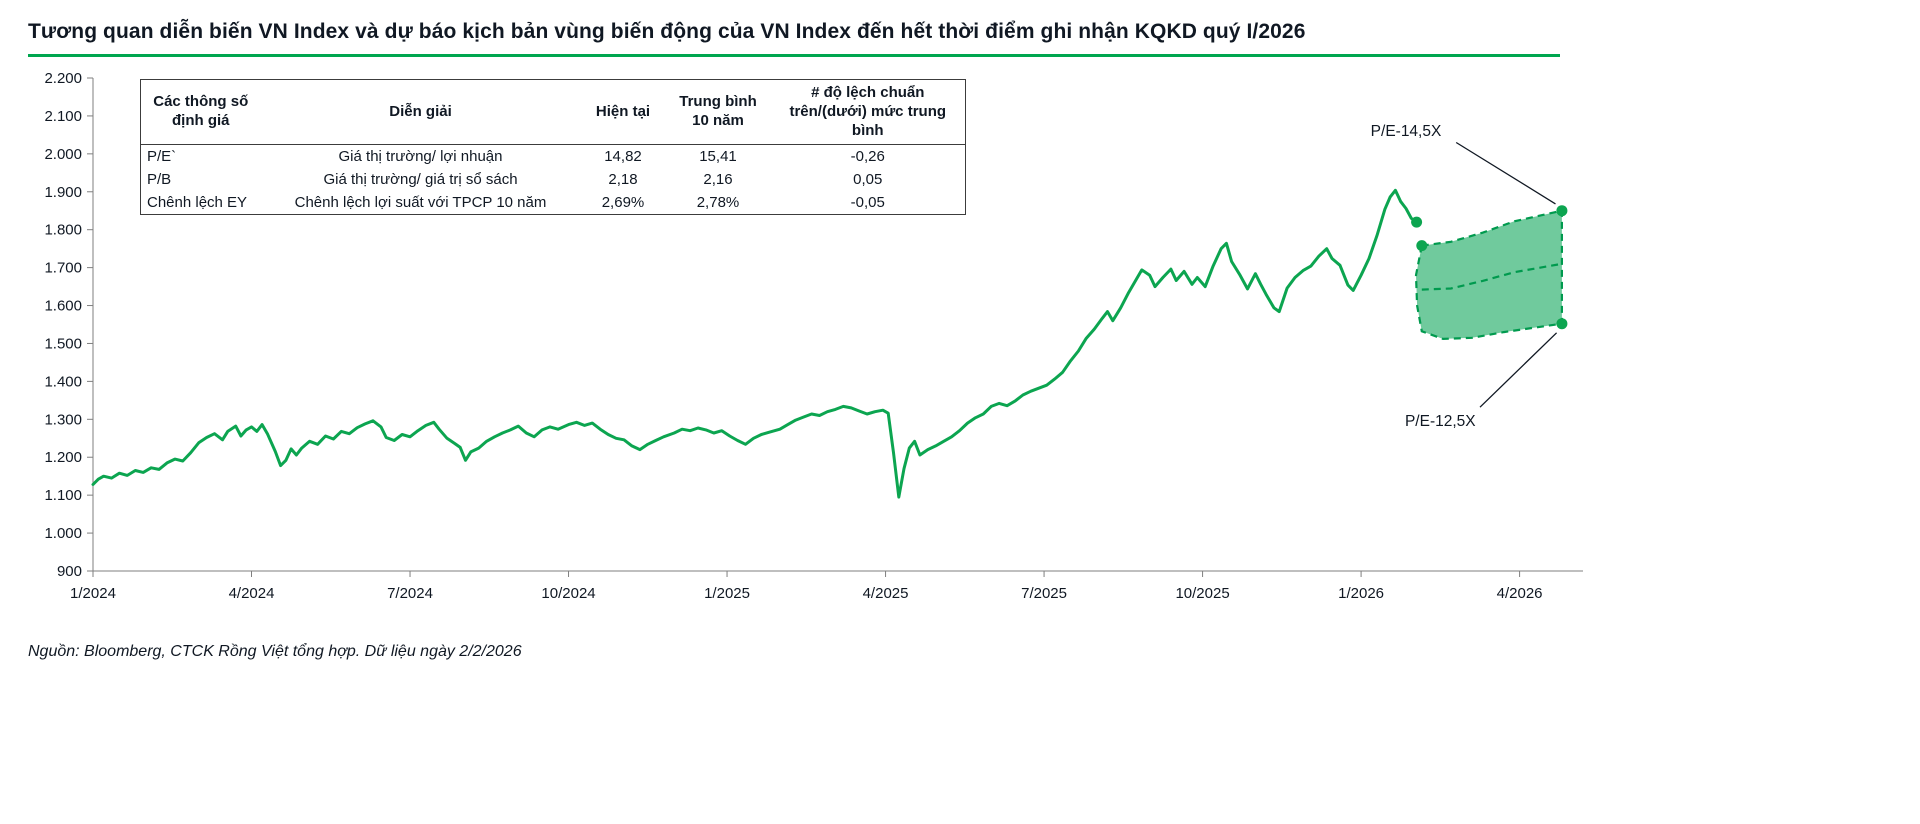  I want to click on x-tick-label: 1/2024, so click(93, 593).